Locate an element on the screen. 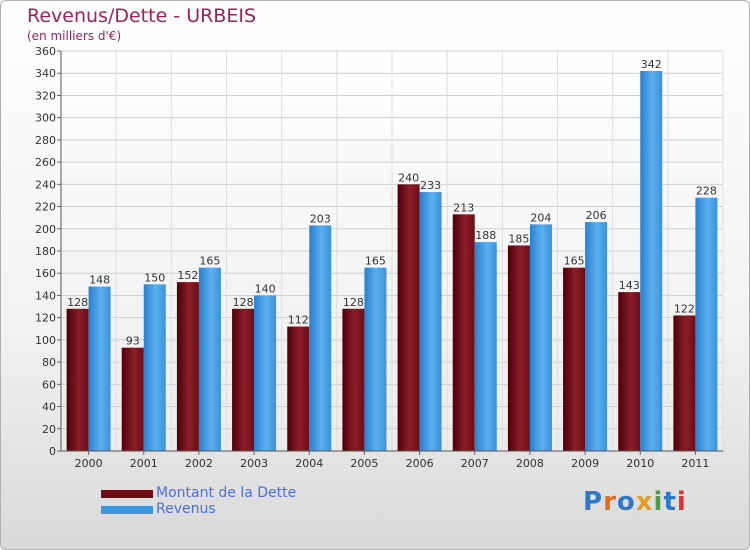 This screenshot has width=750, height=550. x-tick-label: 2003 is located at coordinates (254, 463).